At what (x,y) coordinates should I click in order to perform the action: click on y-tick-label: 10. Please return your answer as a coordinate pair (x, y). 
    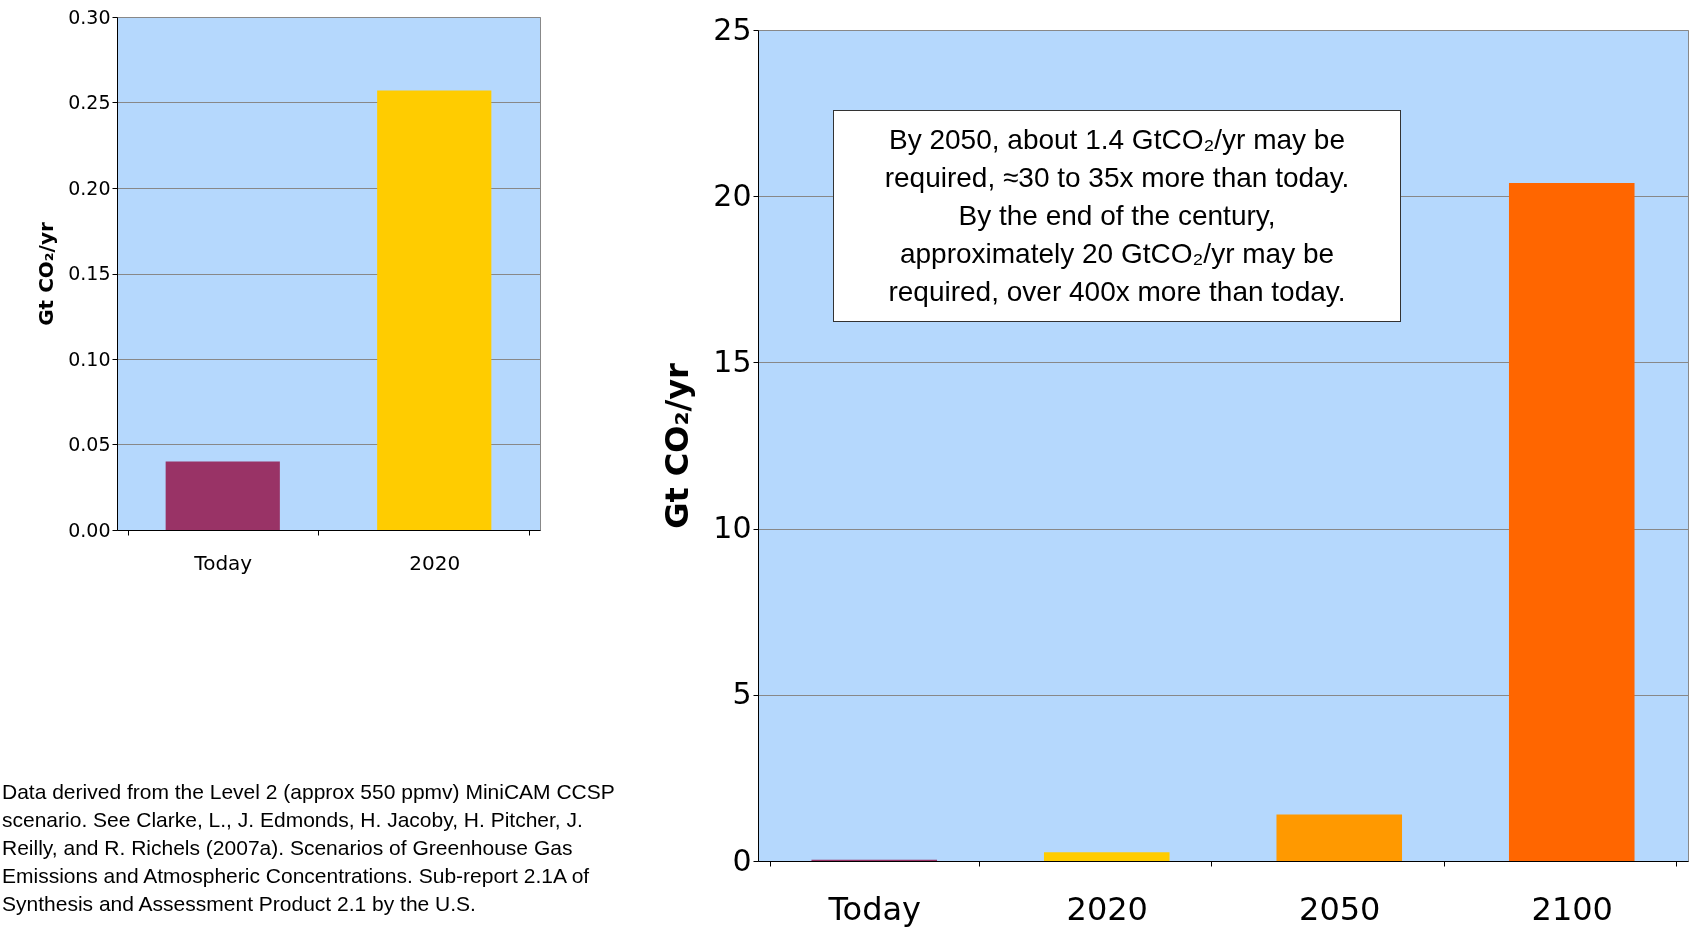
    Looking at the image, I should click on (732, 528).